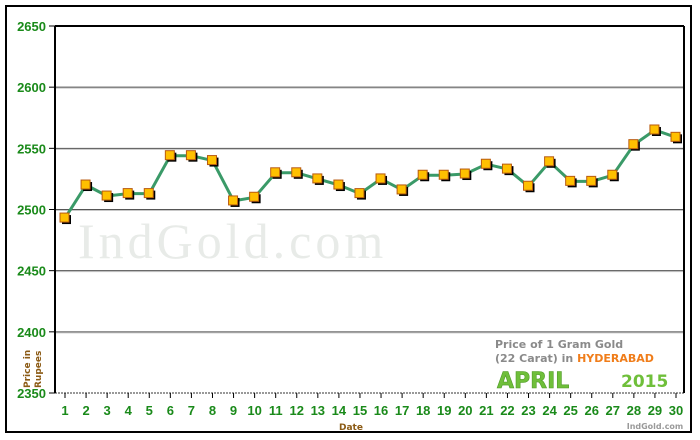 The height and width of the screenshot is (440, 700). What do you see at coordinates (191, 410) in the screenshot?
I see `x-tick-label: 7` at bounding box center [191, 410].